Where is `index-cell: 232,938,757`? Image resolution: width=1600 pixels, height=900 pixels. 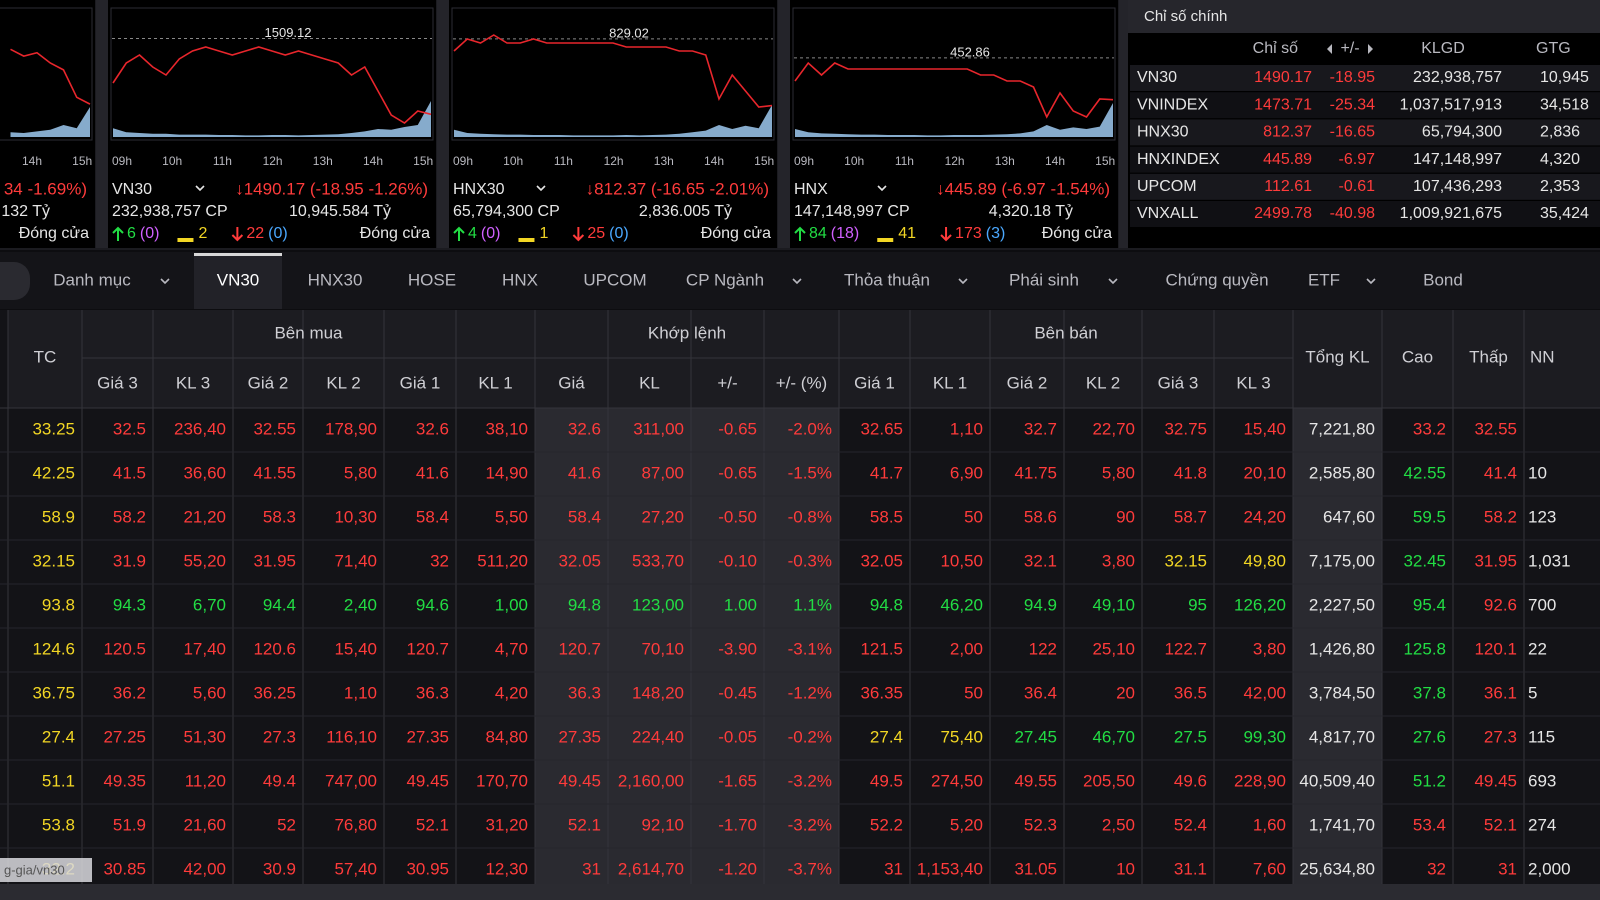 index-cell: 232,938,757 is located at coordinates (1457, 77).